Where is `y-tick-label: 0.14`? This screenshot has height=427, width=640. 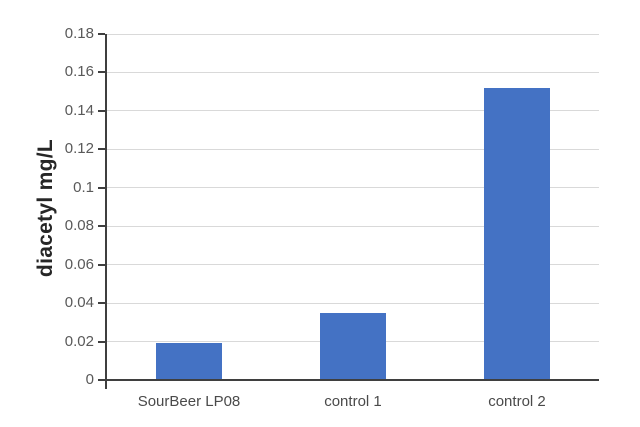 y-tick-label: 0.14 is located at coordinates (79, 110).